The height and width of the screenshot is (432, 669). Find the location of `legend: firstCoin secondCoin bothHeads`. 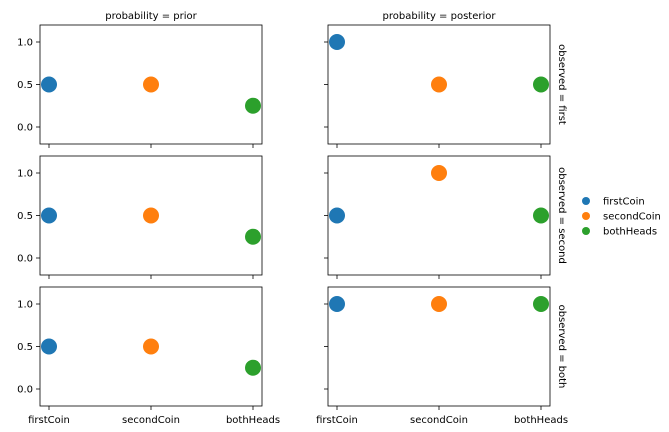

legend: firstCoin secondCoin bothHeads is located at coordinates (621, 217).